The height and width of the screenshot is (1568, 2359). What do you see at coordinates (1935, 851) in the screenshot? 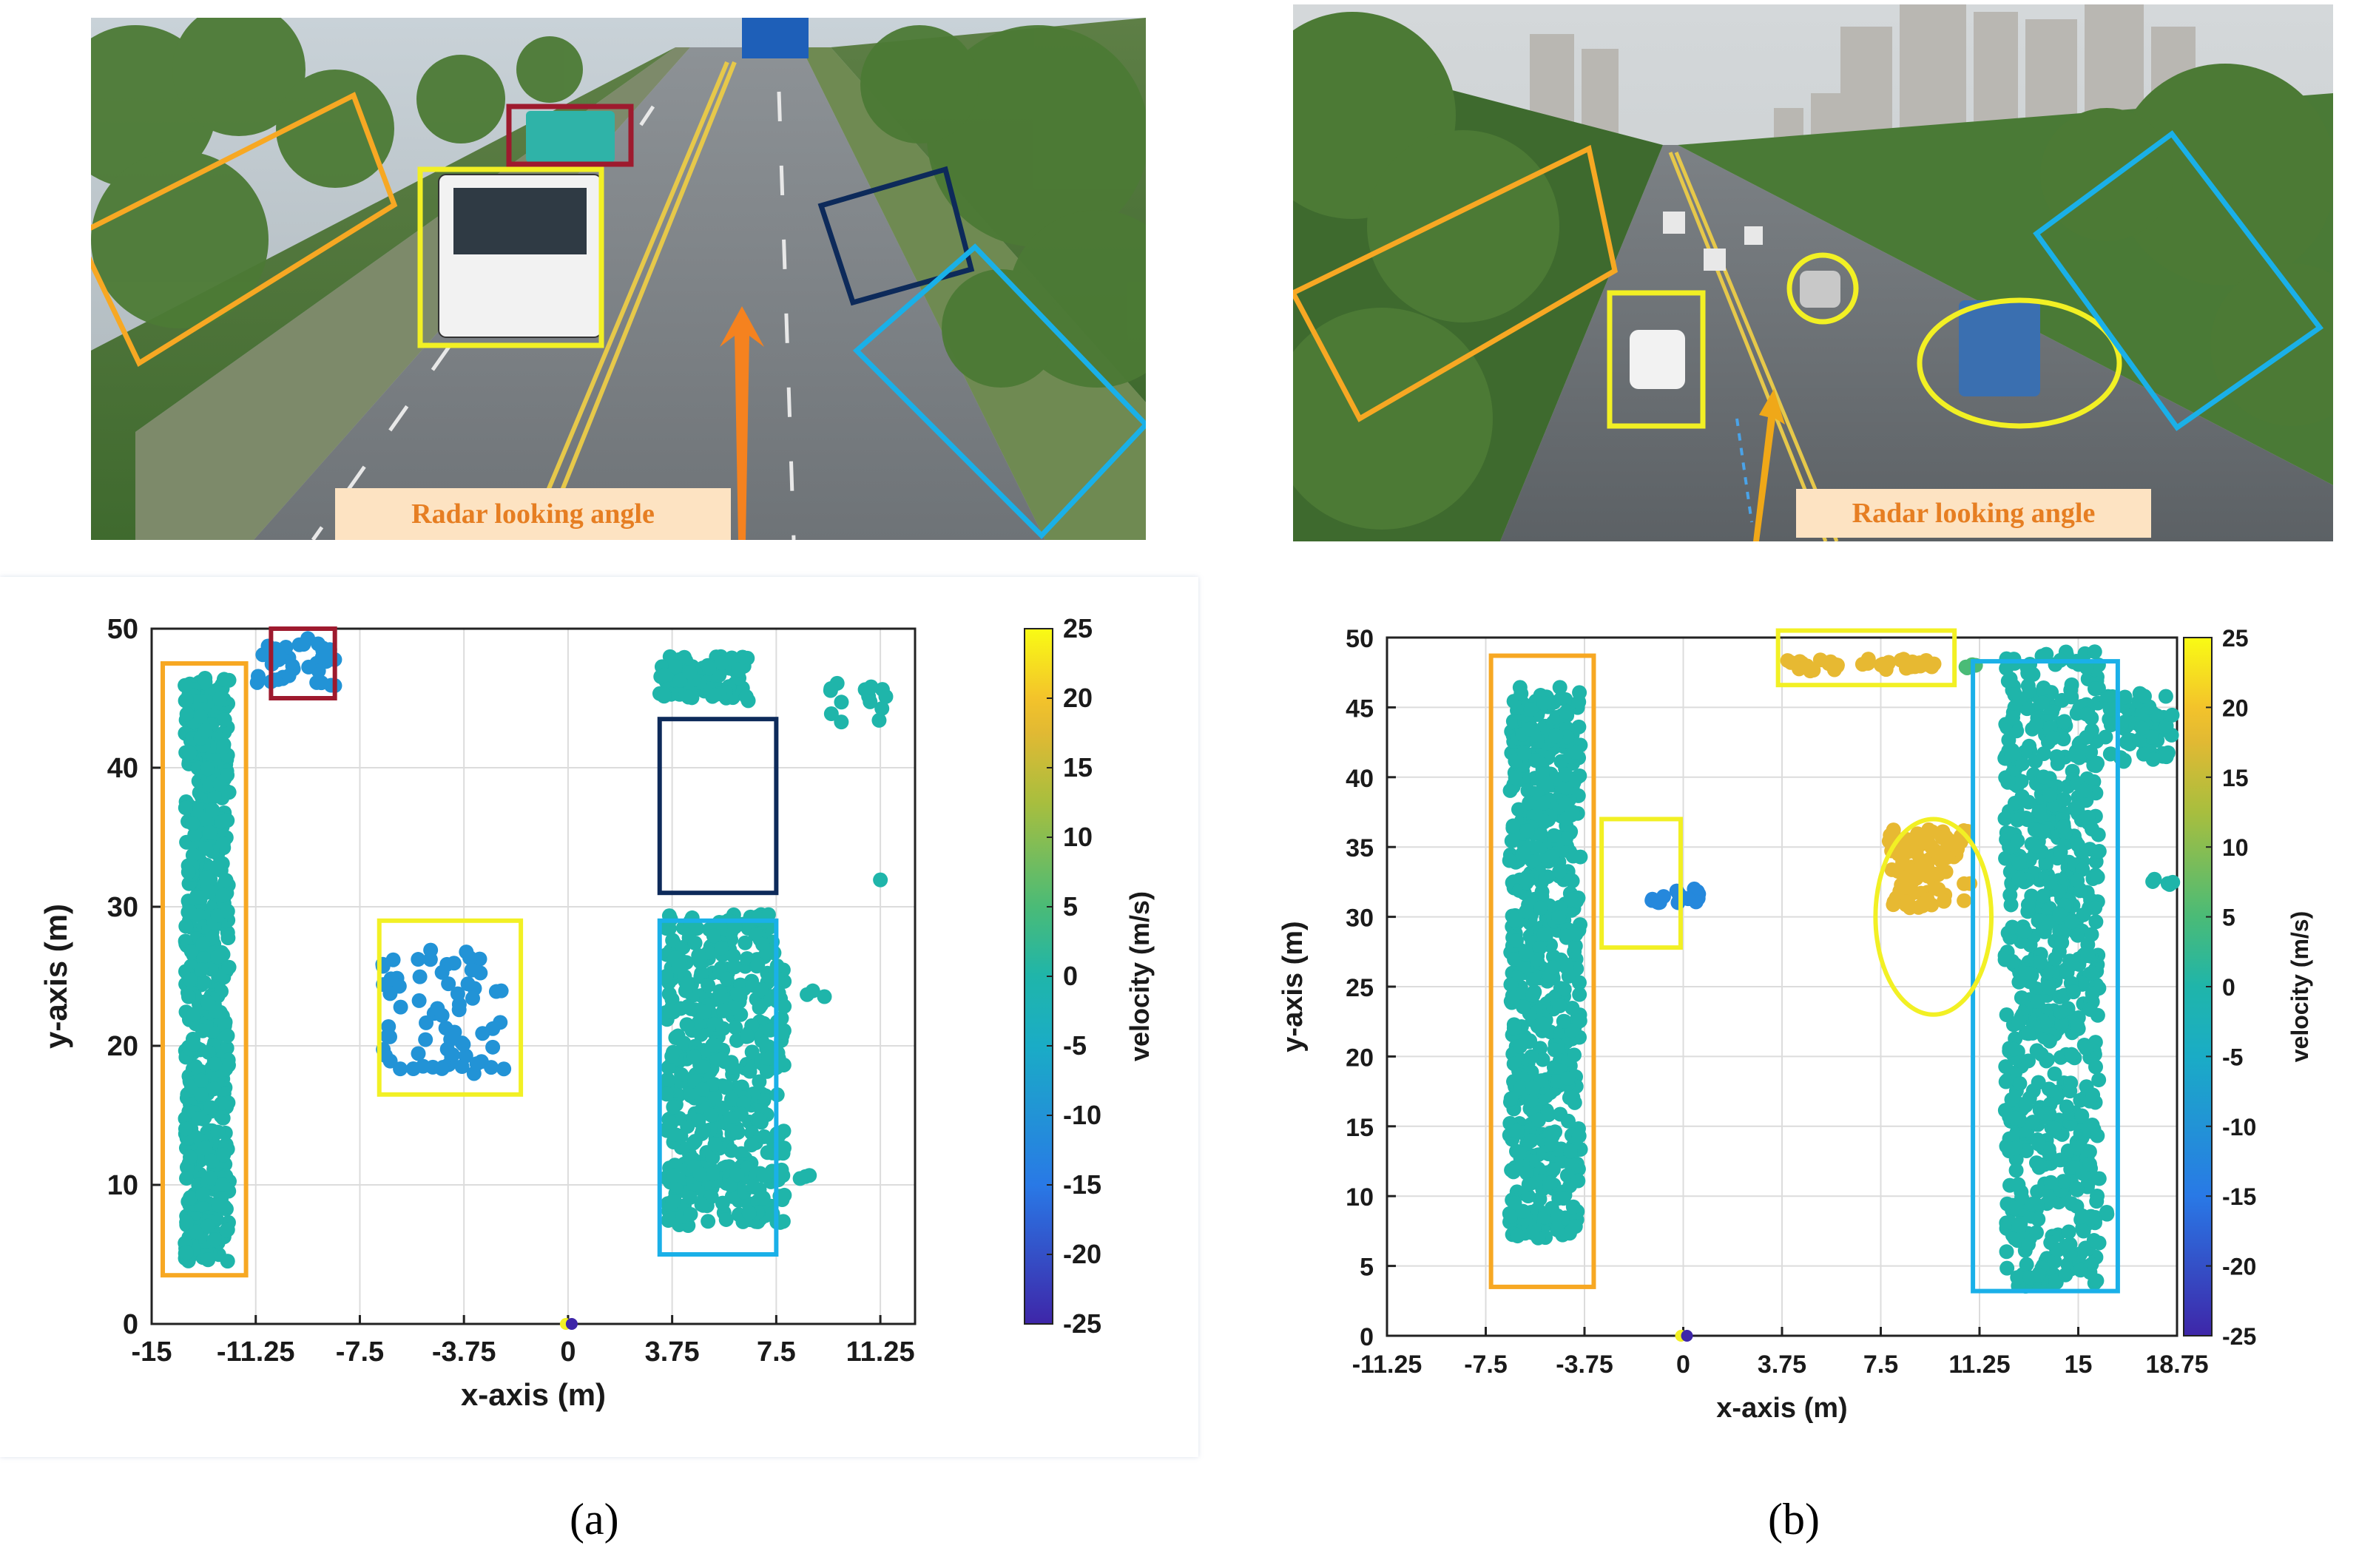
I see `point-truck-and-car` at bounding box center [1935, 851].